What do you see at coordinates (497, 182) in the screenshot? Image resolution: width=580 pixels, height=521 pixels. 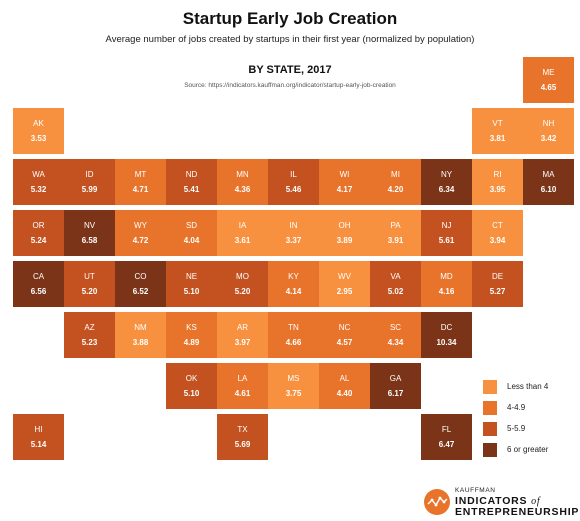 I see `state-tile-ri: RI 3.95` at bounding box center [497, 182].